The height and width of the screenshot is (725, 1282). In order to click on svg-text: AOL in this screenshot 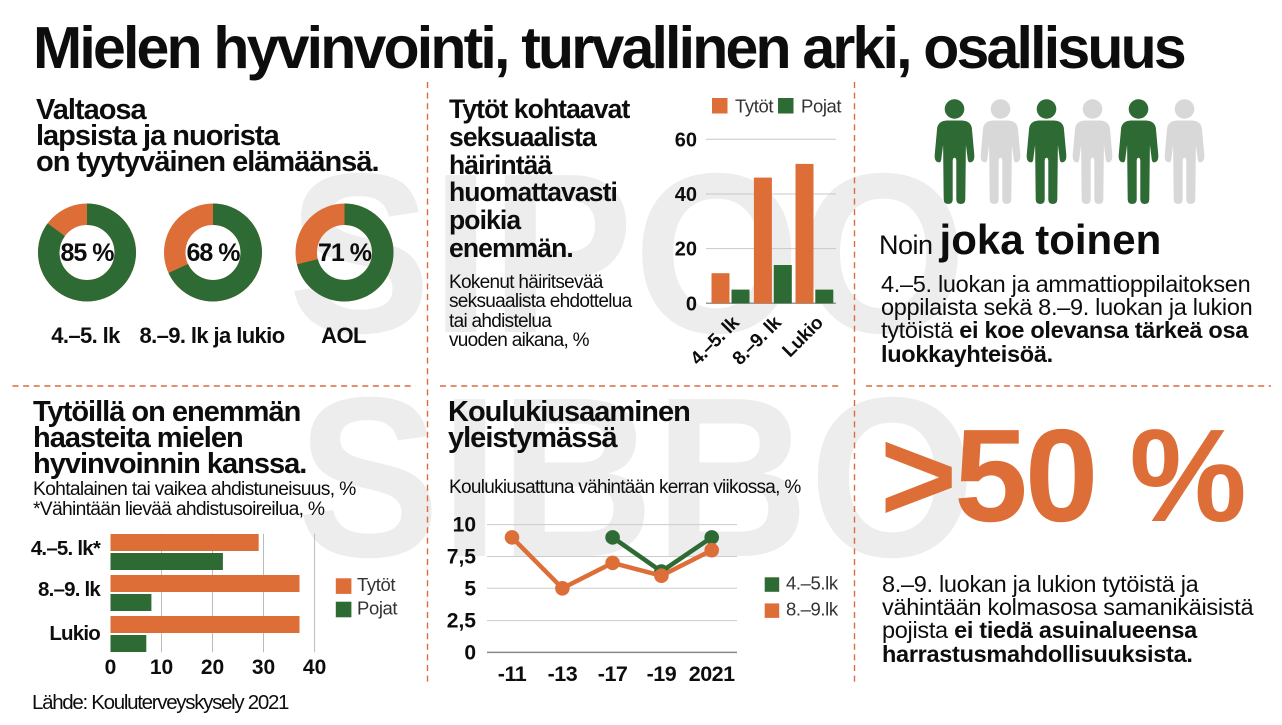, I will do `click(343, 335)`.